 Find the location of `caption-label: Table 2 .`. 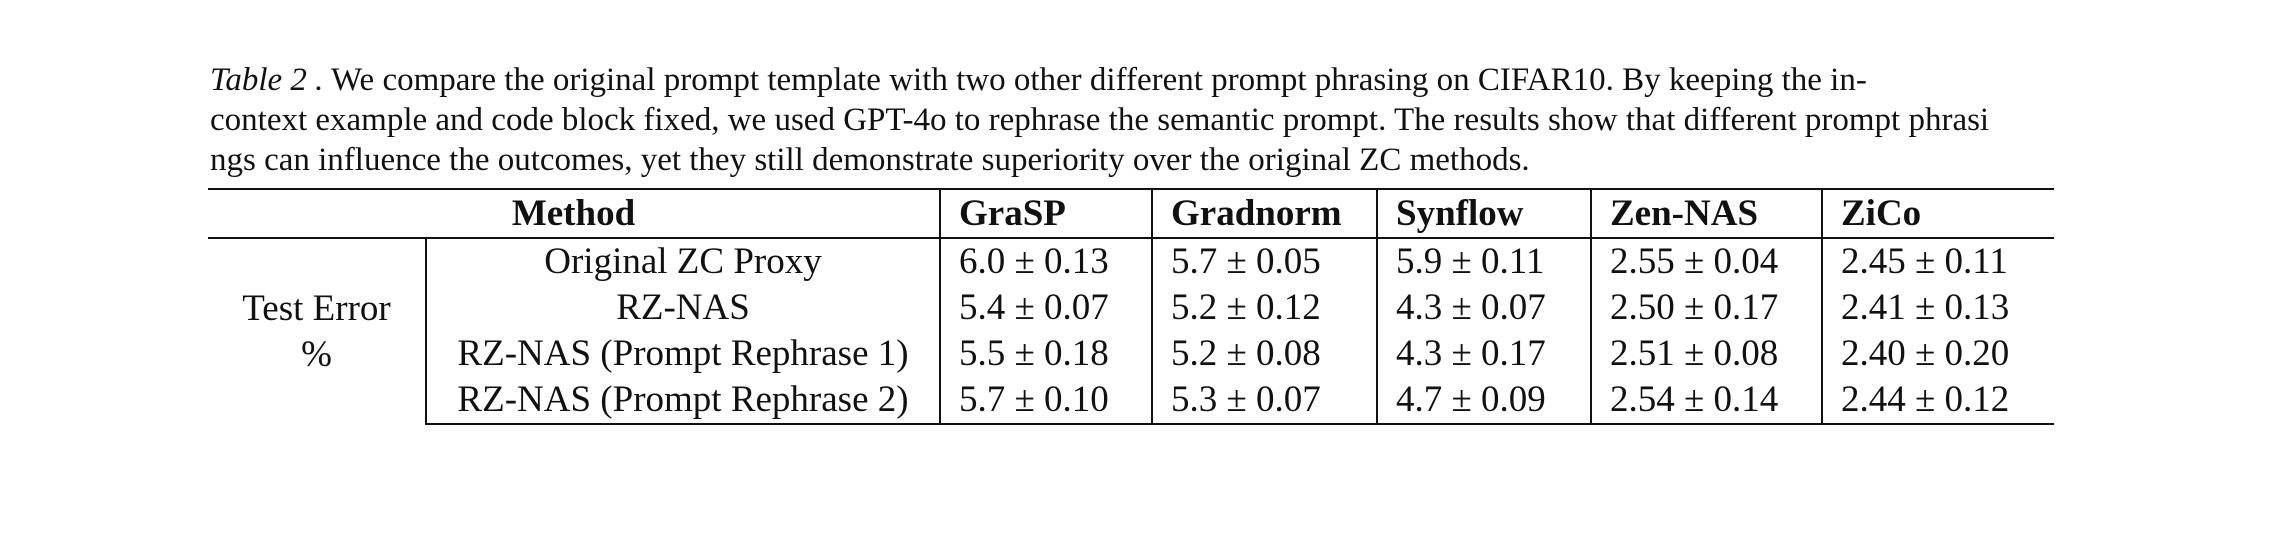

caption-label: Table 2 . is located at coordinates (267, 80).